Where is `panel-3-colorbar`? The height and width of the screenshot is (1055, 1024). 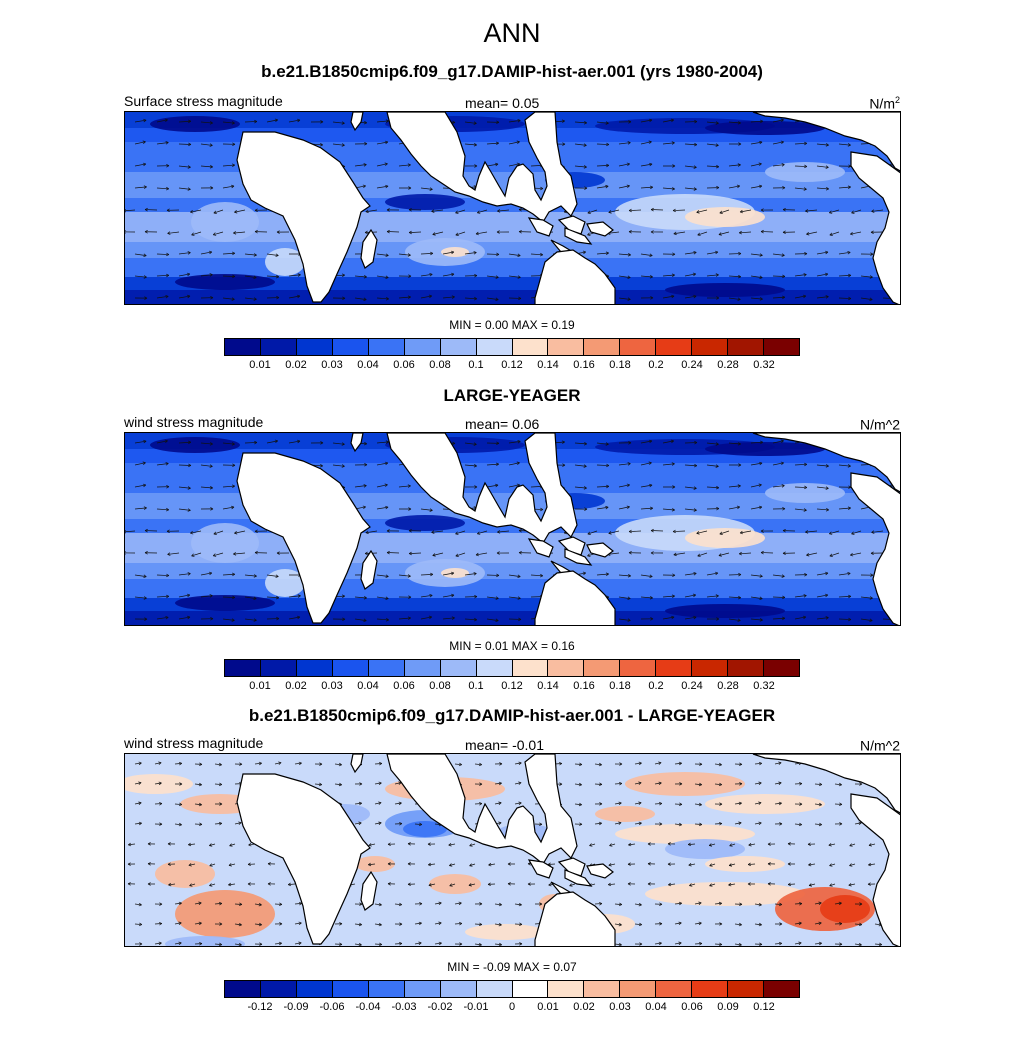 panel-3-colorbar is located at coordinates (512, 989).